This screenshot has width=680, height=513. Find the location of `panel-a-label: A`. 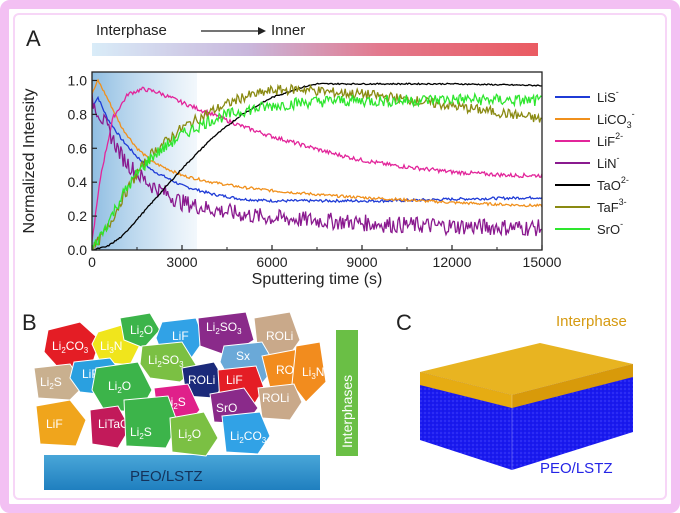

panel-a-label: A is located at coordinates (33, 38).